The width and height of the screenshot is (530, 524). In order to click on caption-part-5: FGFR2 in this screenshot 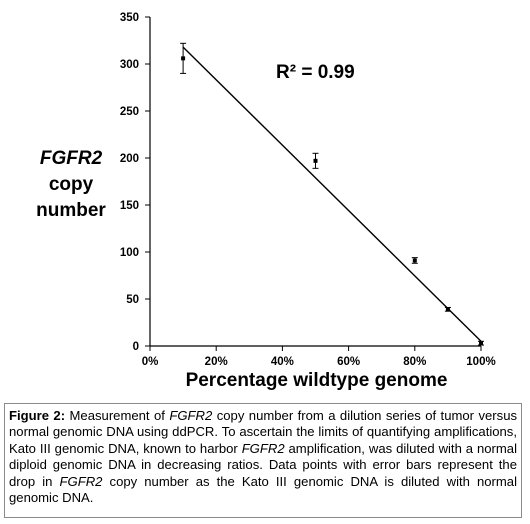, I will do `click(81, 481)`.